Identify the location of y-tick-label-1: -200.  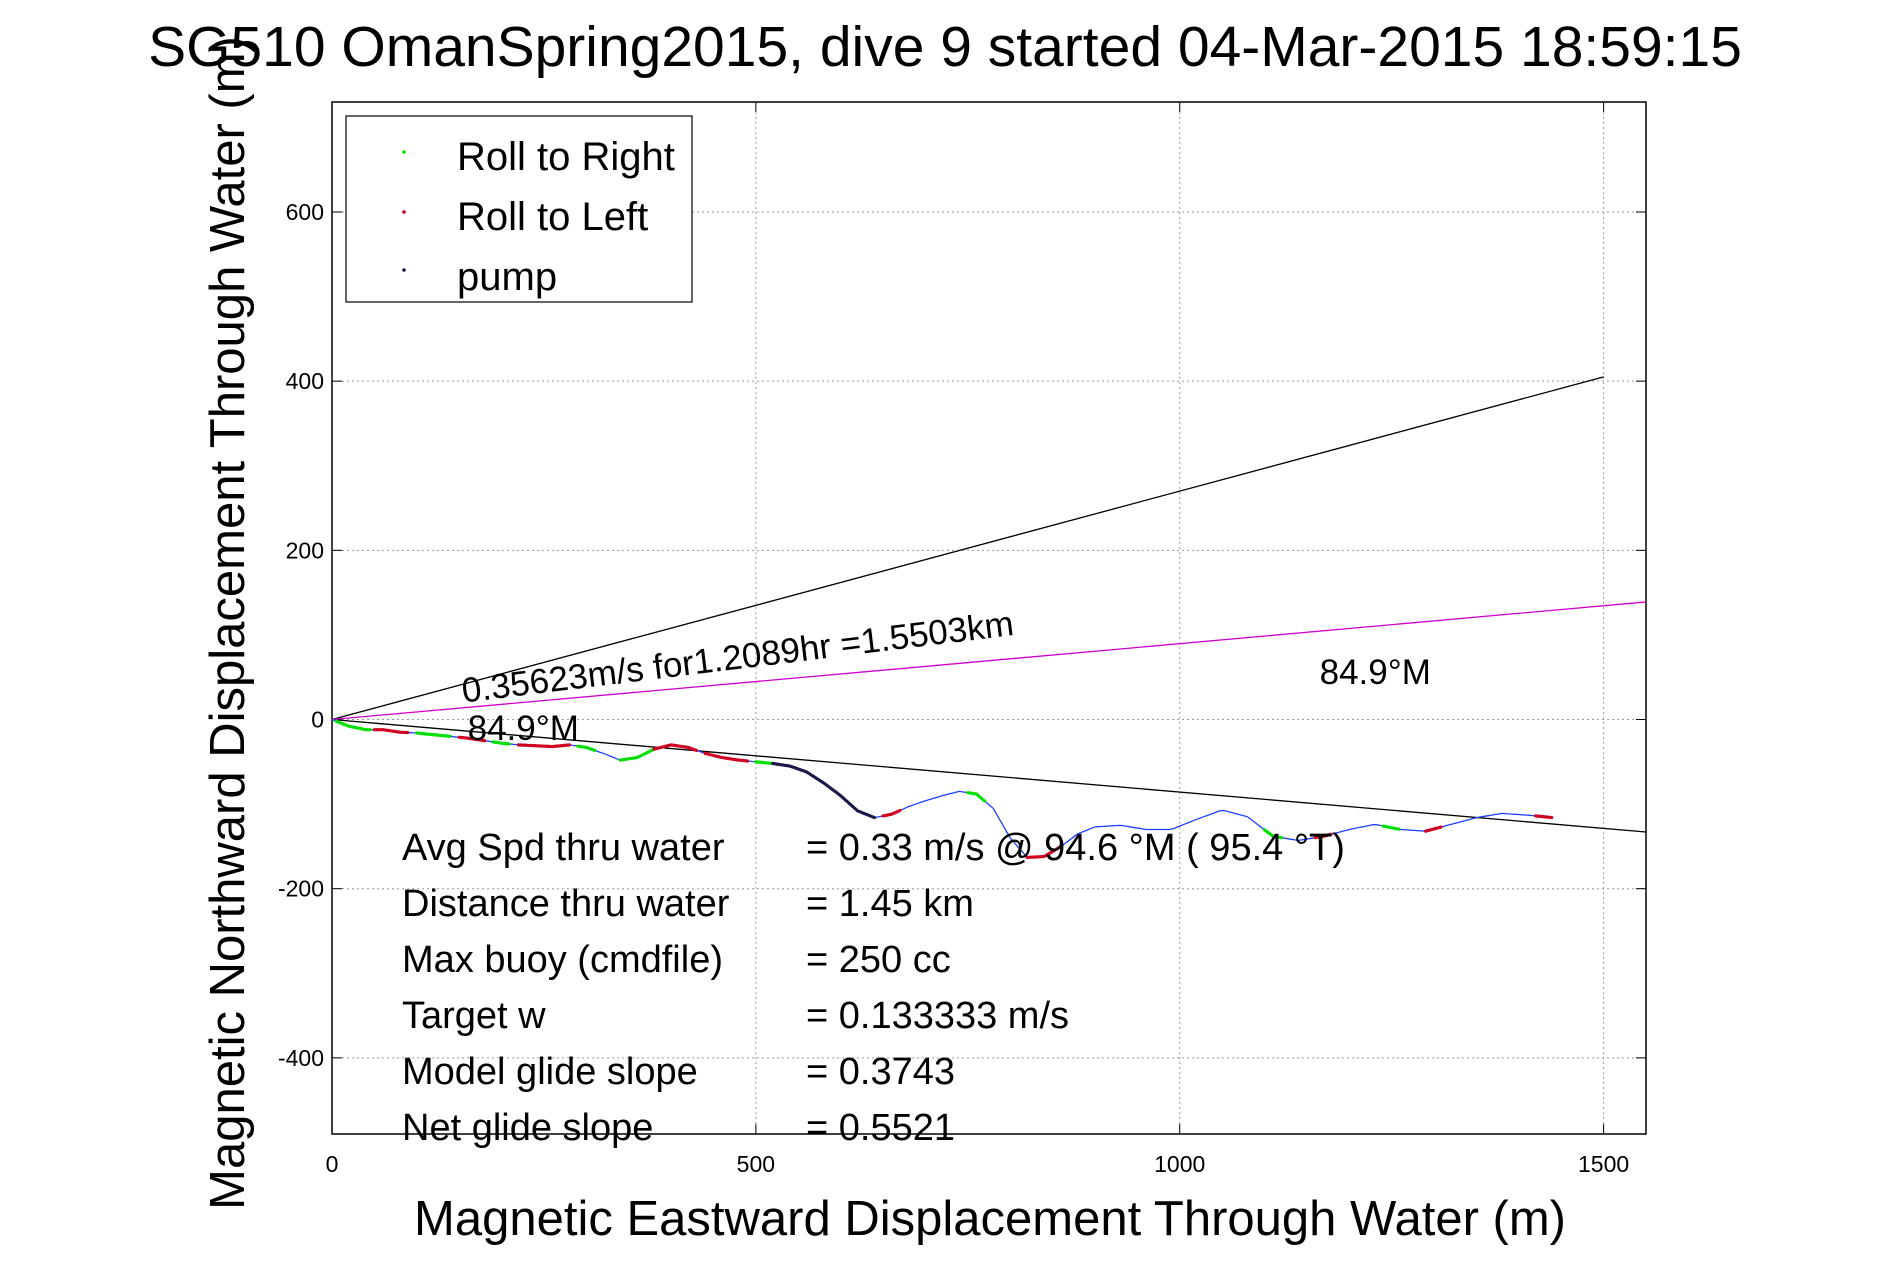
(301, 889).